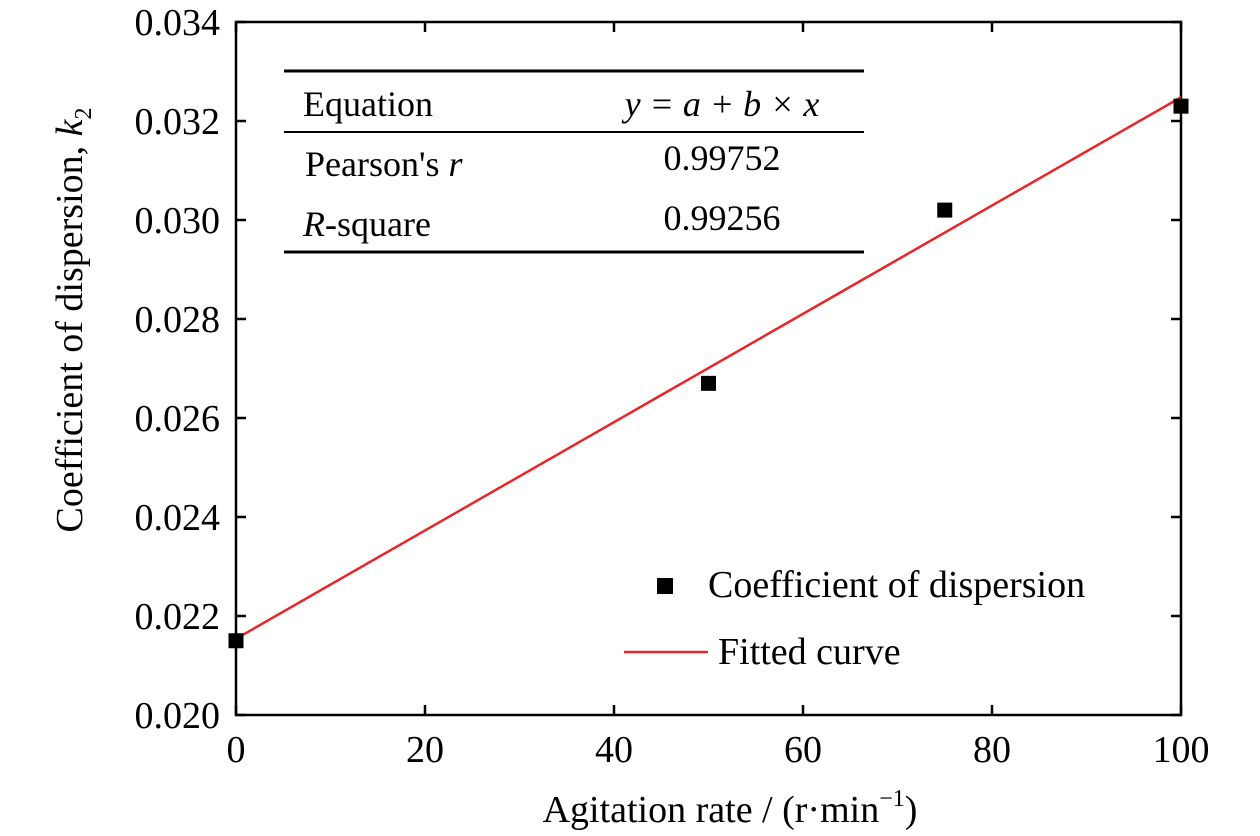 The width and height of the screenshot is (1260, 836). Describe the element at coordinates (896, 585) in the screenshot. I see `legend-label-scatter: Coefficient of dispersion` at that location.